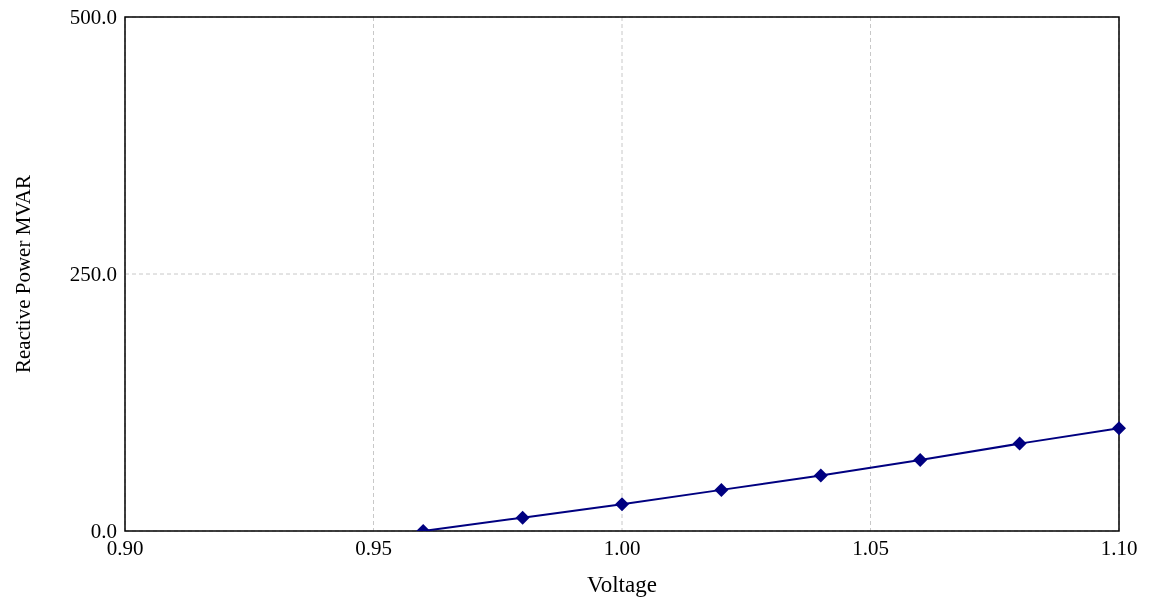 This screenshot has height=602, width=1149. Describe the element at coordinates (870, 548) in the screenshot. I see `x-tick-label: 1.05` at that location.